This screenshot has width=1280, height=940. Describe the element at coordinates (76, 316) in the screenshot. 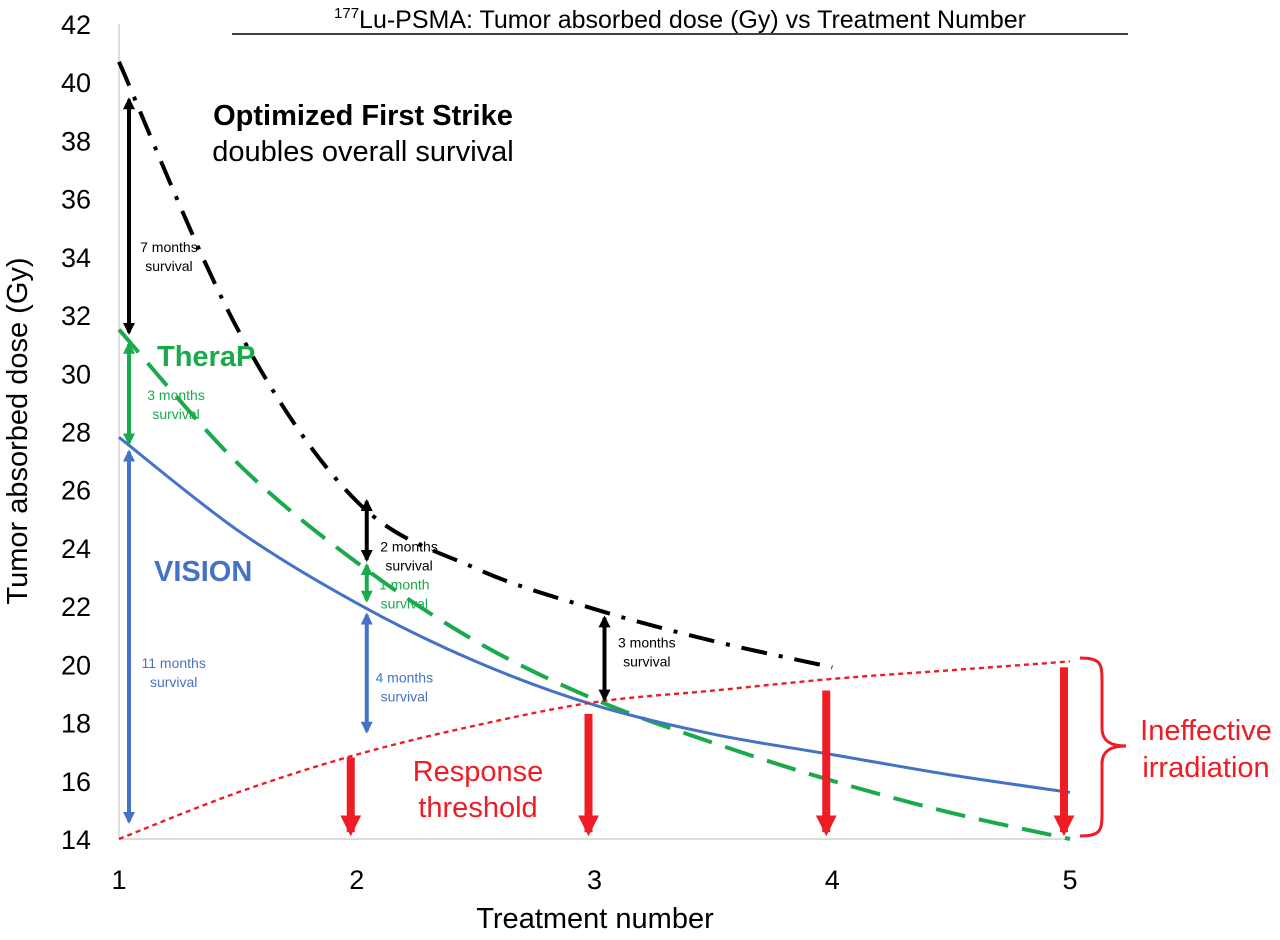

I see `y-tick-label: 32` at that location.